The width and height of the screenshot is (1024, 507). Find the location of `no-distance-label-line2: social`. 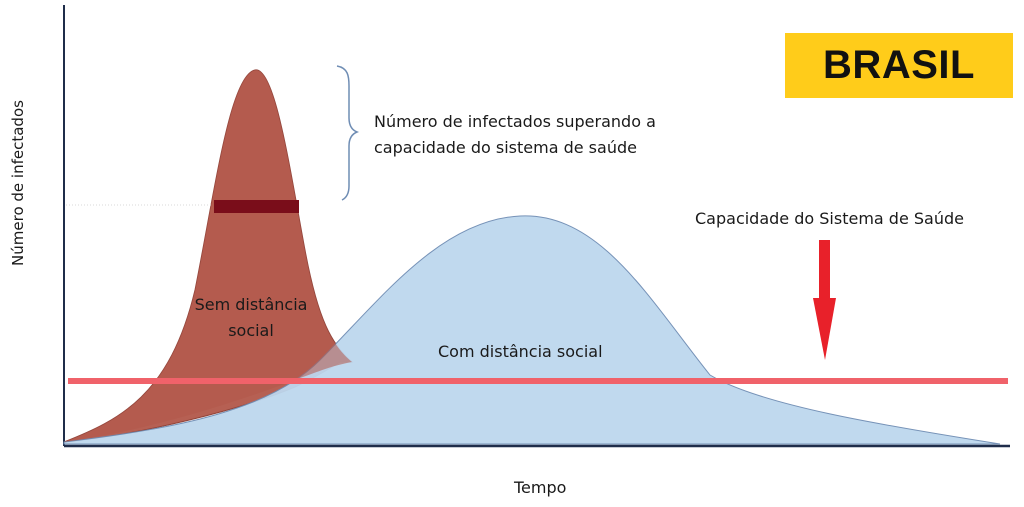

no-distance-label-line2: social is located at coordinates (251, 330).